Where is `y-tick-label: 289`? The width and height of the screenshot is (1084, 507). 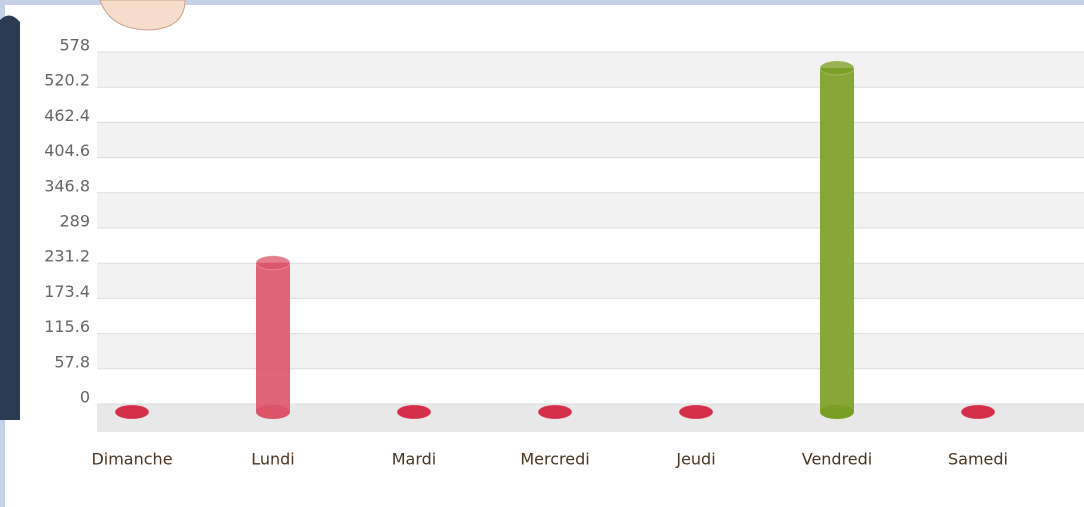 y-tick-label: 289 is located at coordinates (74, 221).